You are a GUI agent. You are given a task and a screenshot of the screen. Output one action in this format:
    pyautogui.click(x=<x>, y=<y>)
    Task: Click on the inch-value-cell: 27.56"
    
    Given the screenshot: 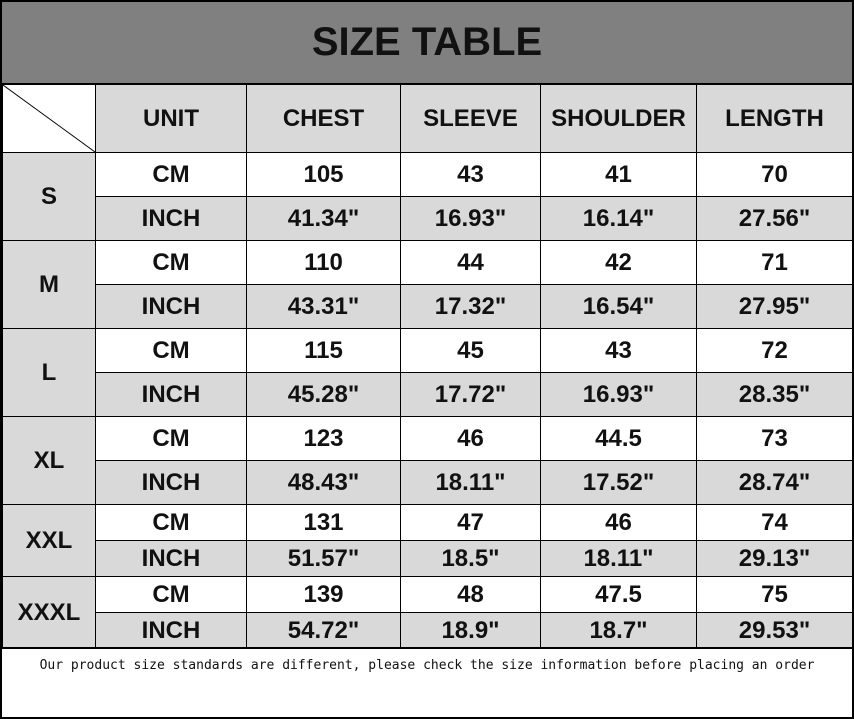 What is the action you would take?
    pyautogui.click(x=774, y=218)
    